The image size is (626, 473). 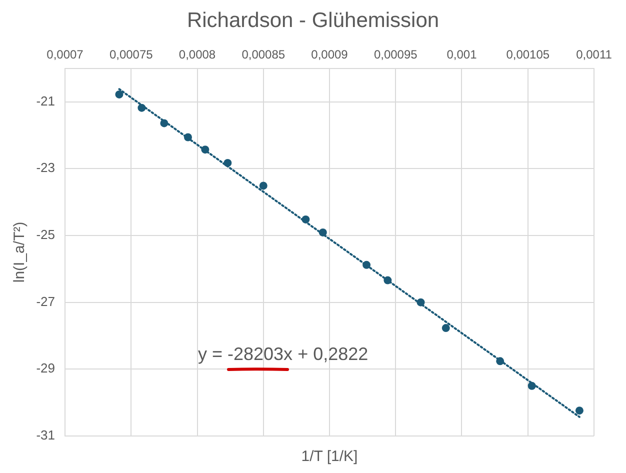 What do you see at coordinates (131, 55) in the screenshot?
I see `x-tick-label: 0,00075` at bounding box center [131, 55].